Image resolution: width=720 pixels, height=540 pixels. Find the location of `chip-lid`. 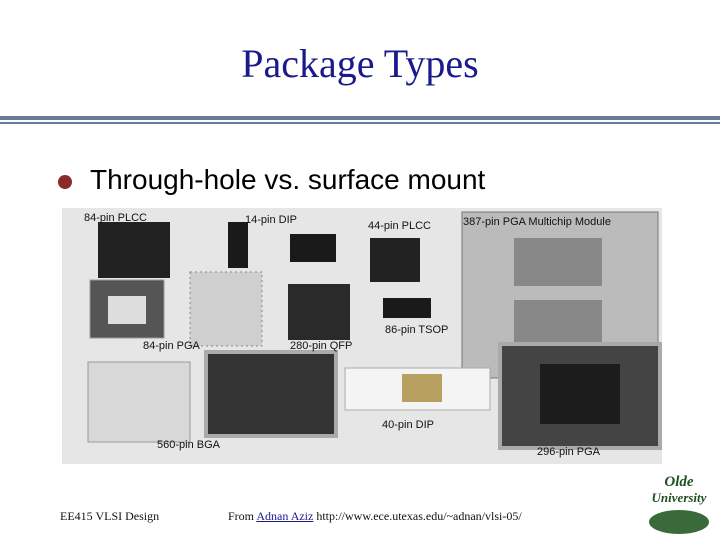

chip-lid is located at coordinates (127, 310).